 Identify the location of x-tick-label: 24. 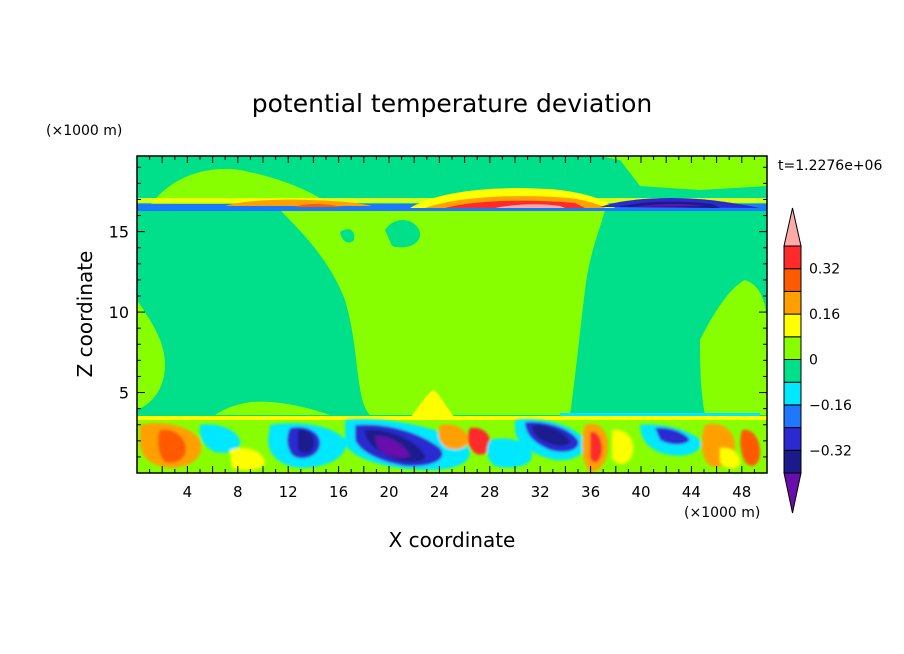
(439, 492).